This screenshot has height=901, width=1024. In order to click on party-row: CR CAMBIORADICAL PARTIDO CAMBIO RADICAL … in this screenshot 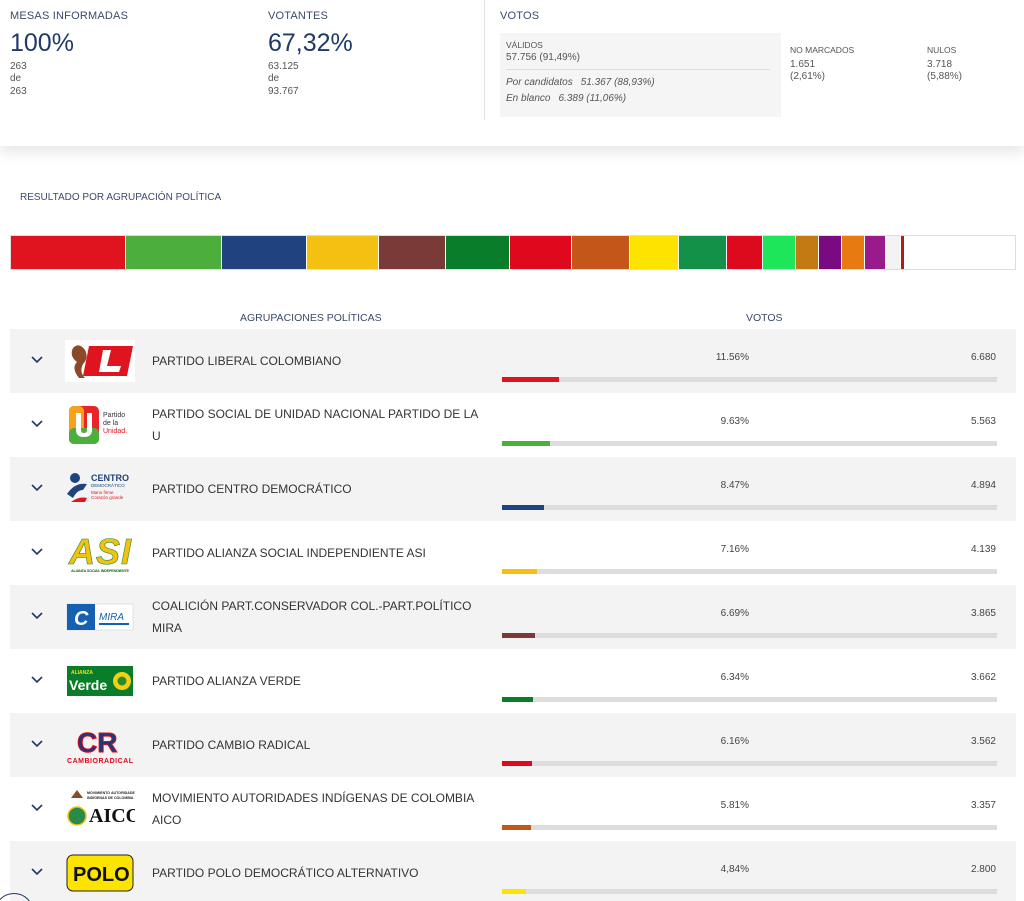, I will do `click(513, 745)`.